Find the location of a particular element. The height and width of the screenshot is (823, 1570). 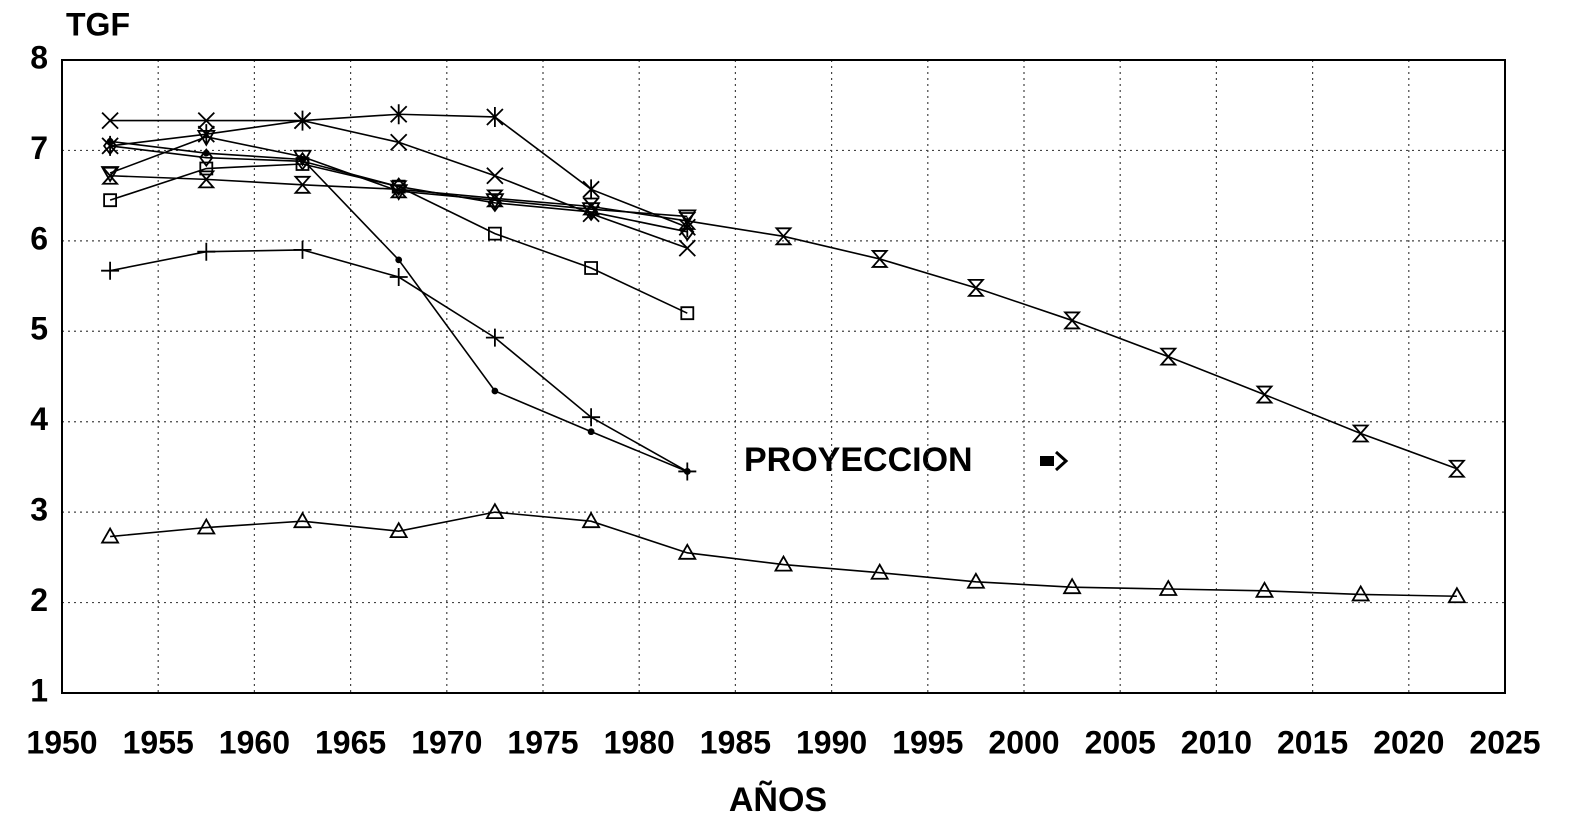

x-tick-label: 2005 is located at coordinates (1120, 742).